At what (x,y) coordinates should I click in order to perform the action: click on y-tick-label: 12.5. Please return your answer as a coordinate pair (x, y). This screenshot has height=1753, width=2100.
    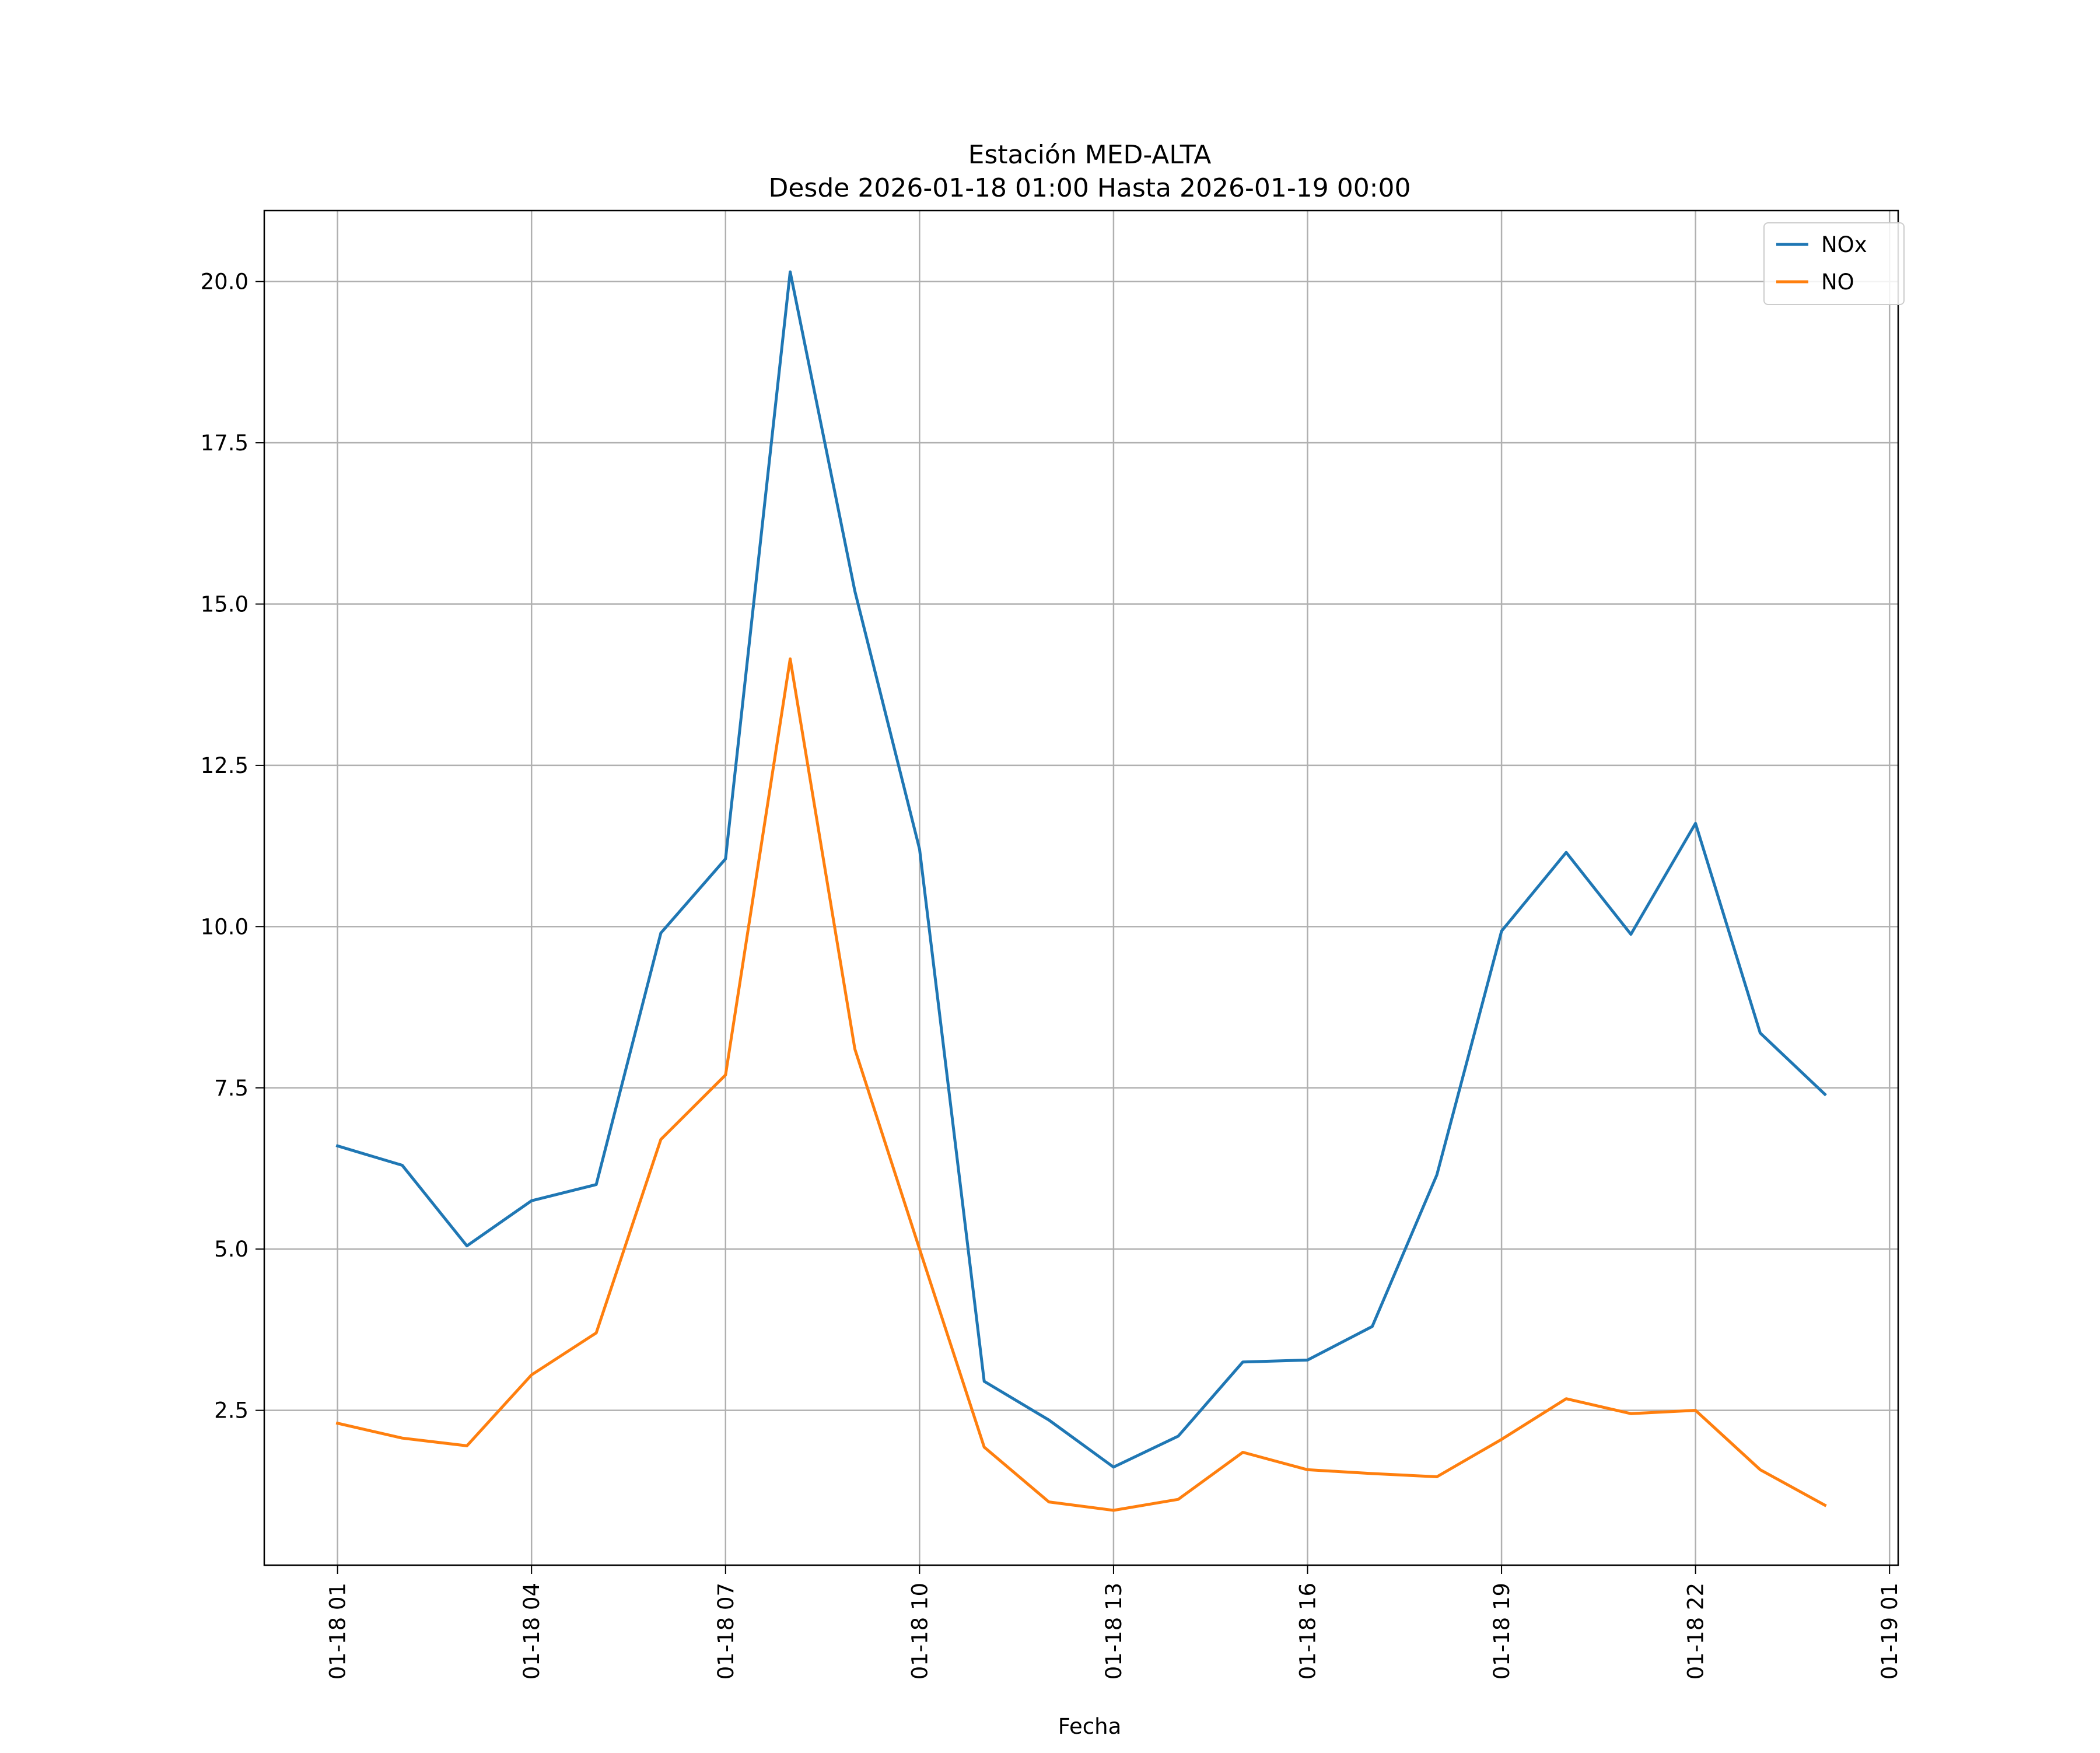
    Looking at the image, I should click on (225, 765).